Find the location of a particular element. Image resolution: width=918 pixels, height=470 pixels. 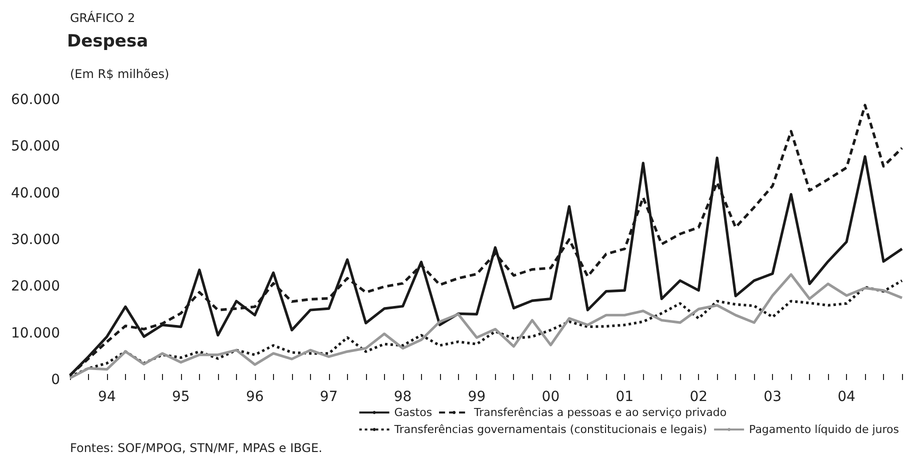

y-tick-label: 0 is located at coordinates (55, 380).